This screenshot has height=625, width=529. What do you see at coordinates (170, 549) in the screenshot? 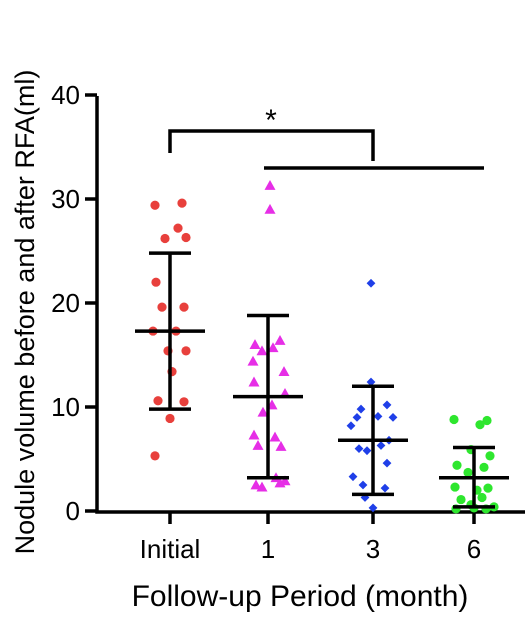
I see `x-tick-label: Initial` at bounding box center [170, 549].